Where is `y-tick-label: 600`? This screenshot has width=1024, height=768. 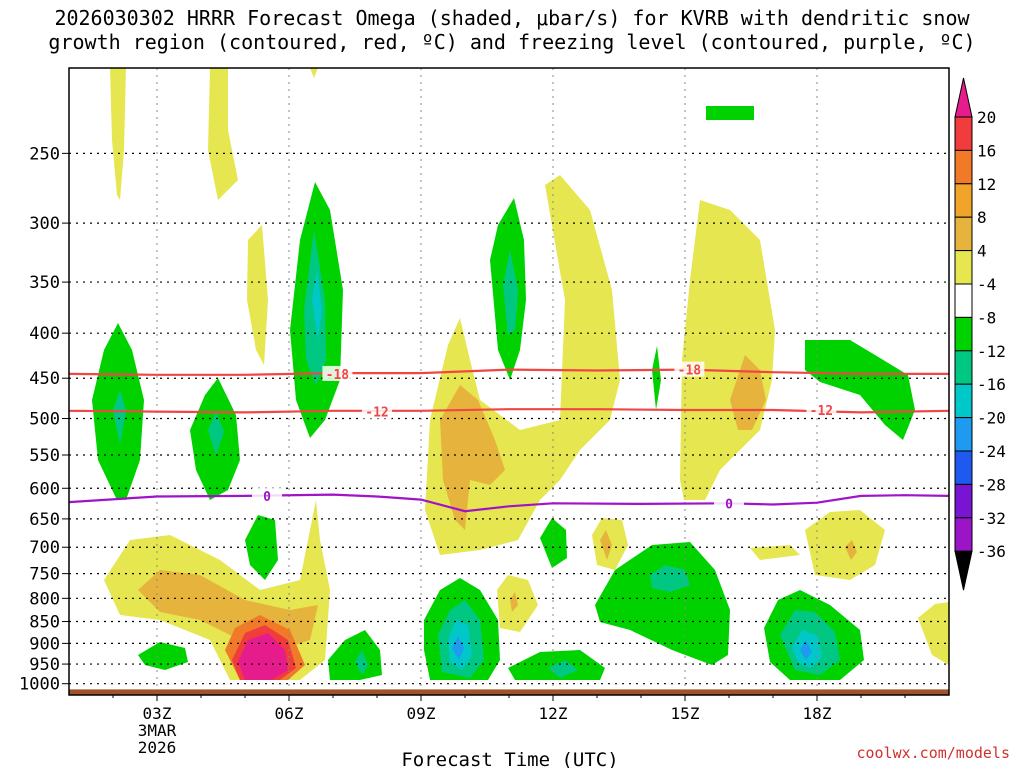 y-tick-label: 600 is located at coordinates (44, 489).